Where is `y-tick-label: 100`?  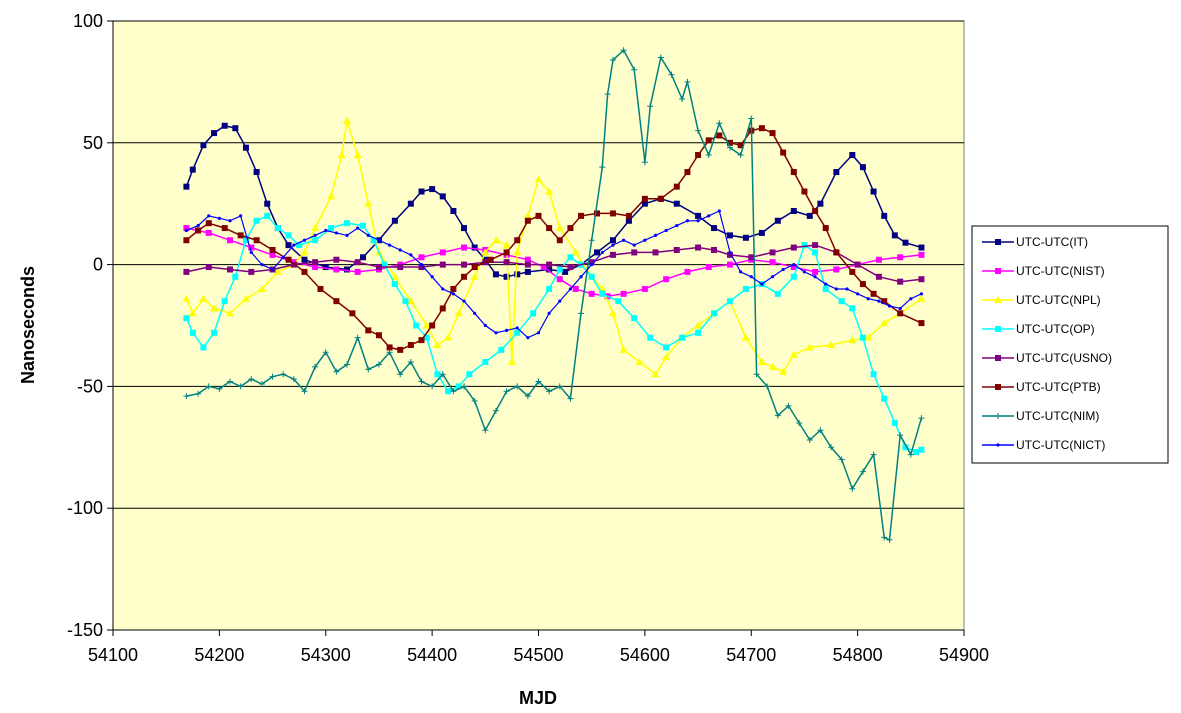
y-tick-label: 100 is located at coordinates (88, 21).